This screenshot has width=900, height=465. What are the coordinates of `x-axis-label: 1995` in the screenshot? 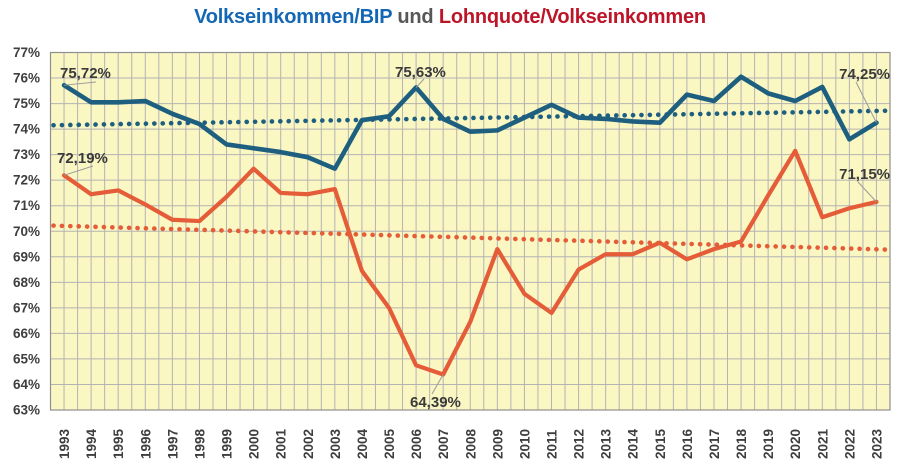 It's located at (118, 443).